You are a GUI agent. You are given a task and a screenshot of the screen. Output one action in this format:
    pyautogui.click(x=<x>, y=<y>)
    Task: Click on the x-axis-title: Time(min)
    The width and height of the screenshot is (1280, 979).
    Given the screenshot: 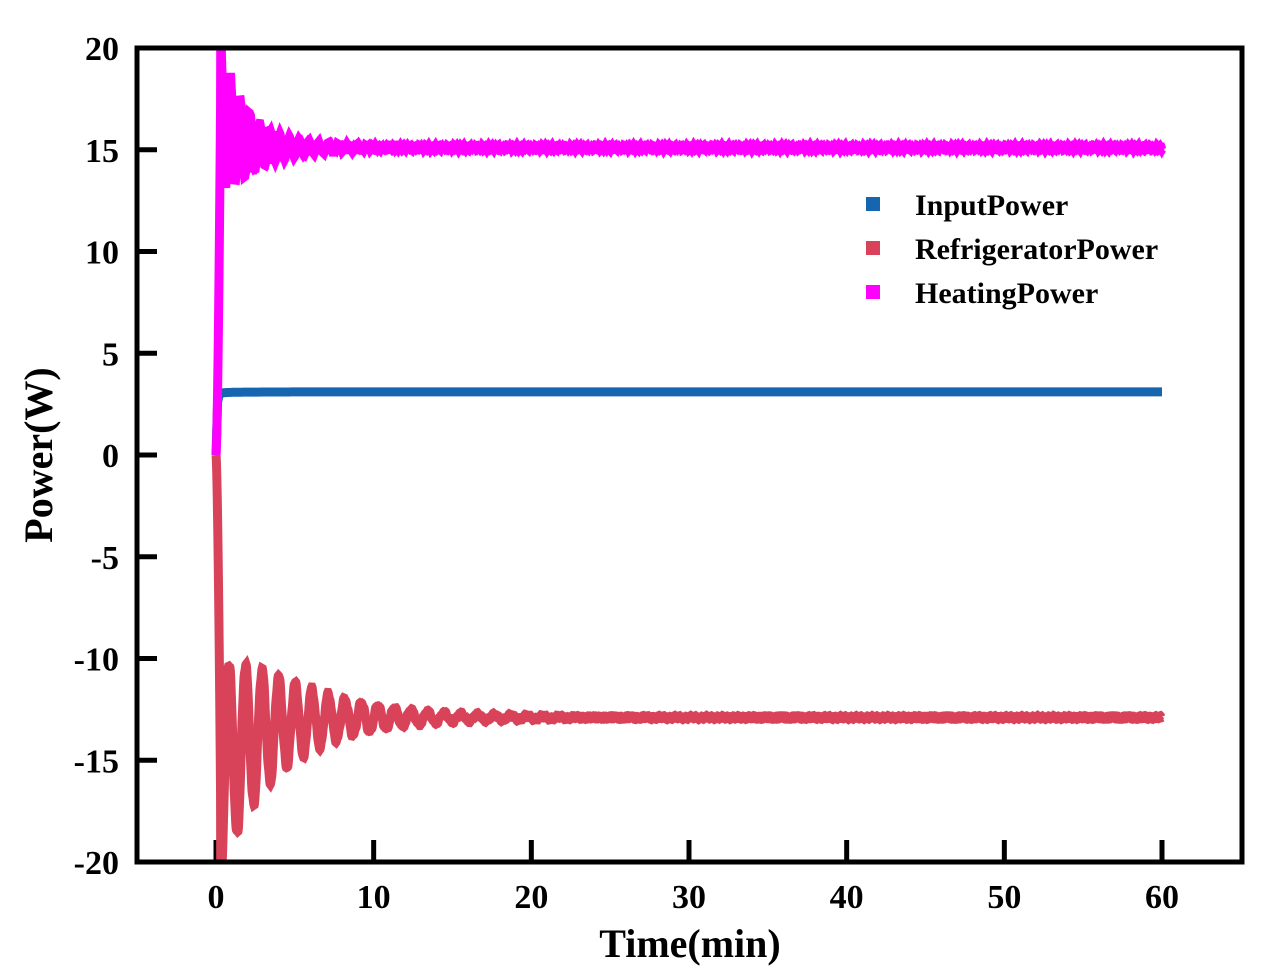 What is the action you would take?
    pyautogui.click(x=689, y=943)
    